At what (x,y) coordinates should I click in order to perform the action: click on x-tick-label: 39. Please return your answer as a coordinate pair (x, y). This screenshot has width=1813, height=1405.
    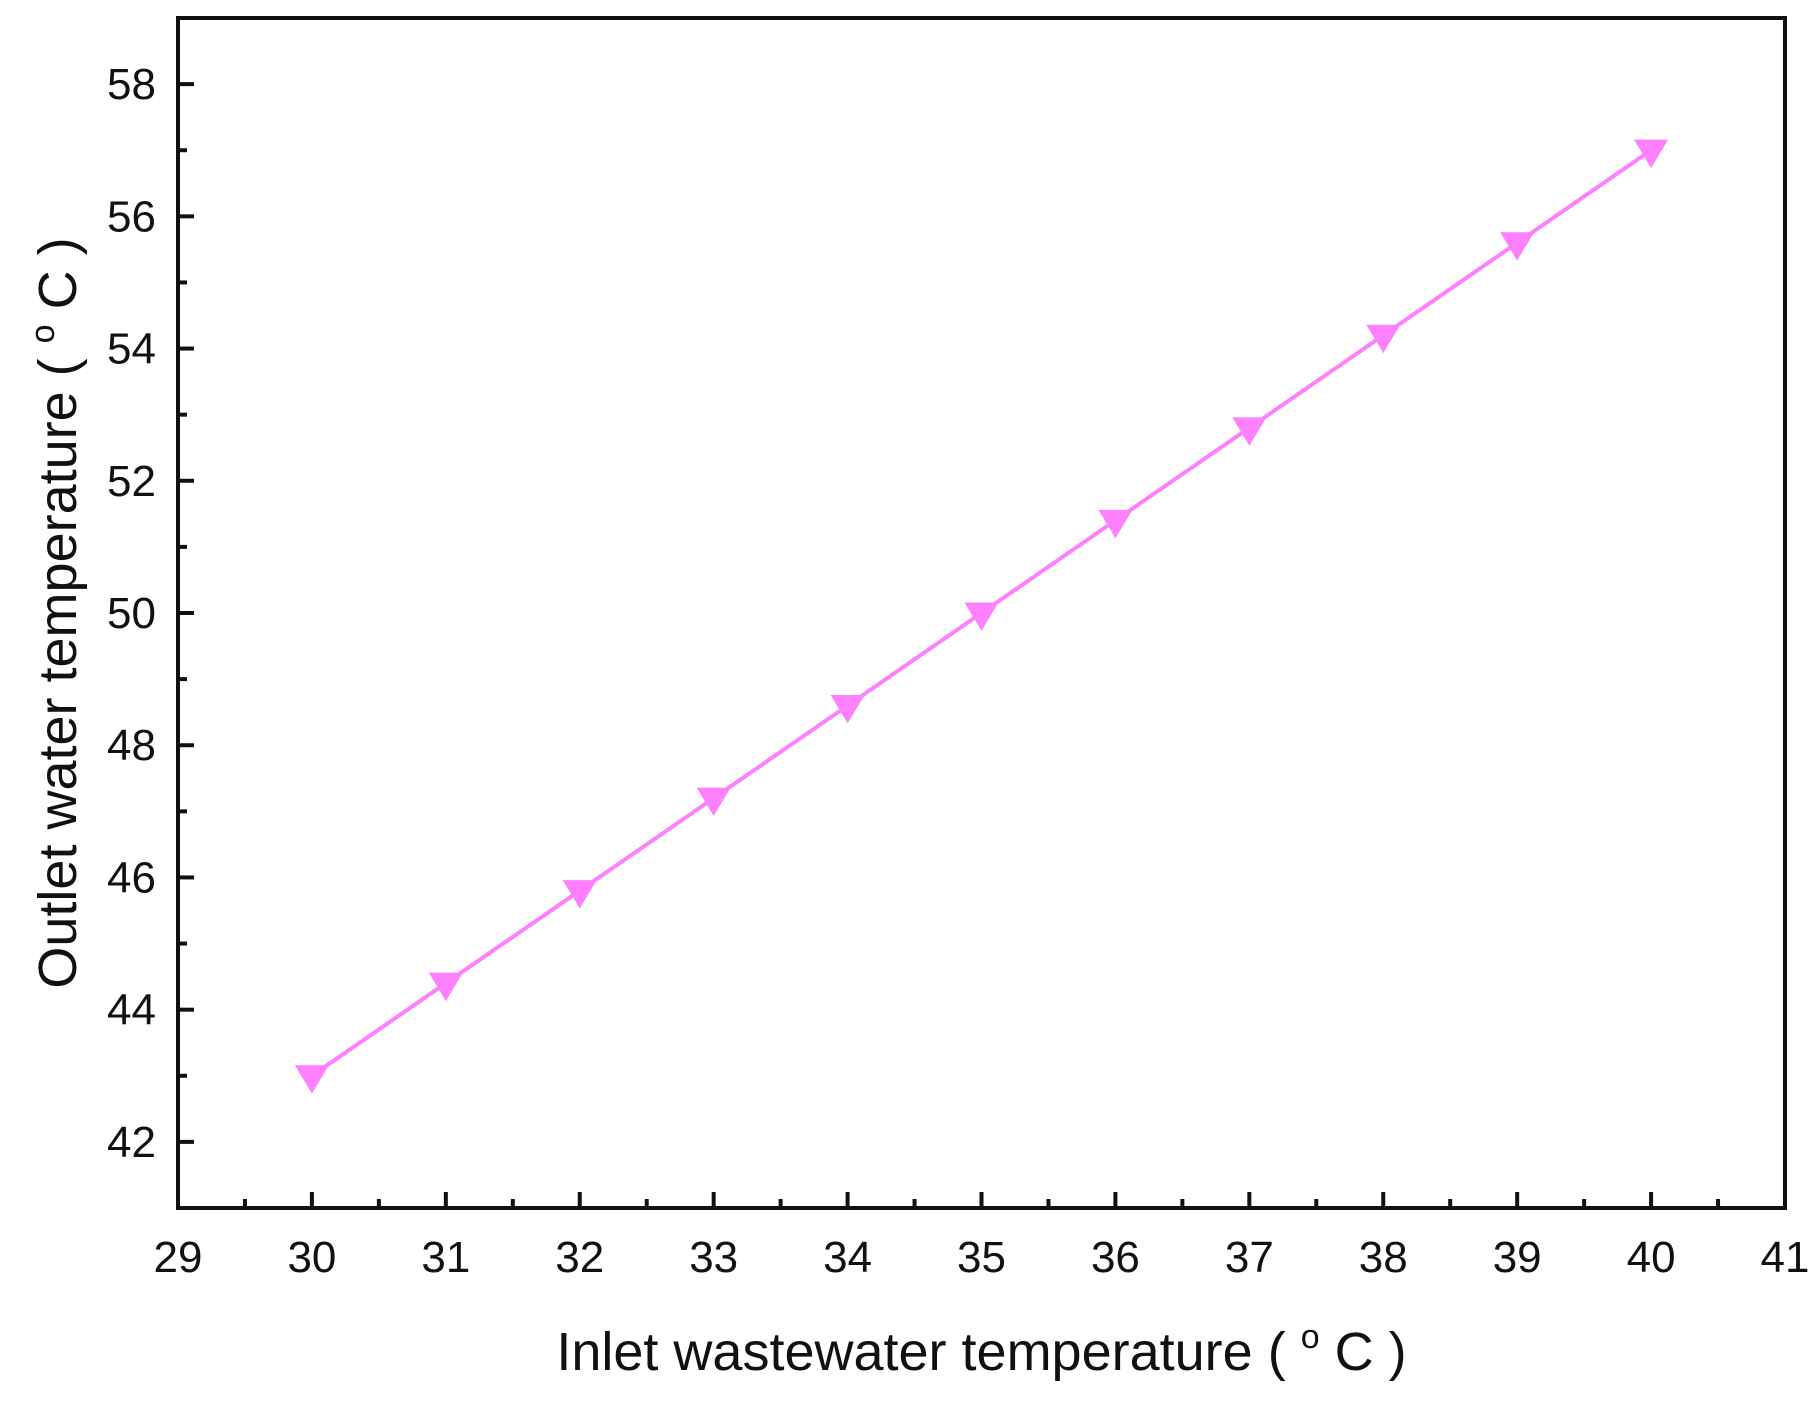
    Looking at the image, I should click on (1517, 1257).